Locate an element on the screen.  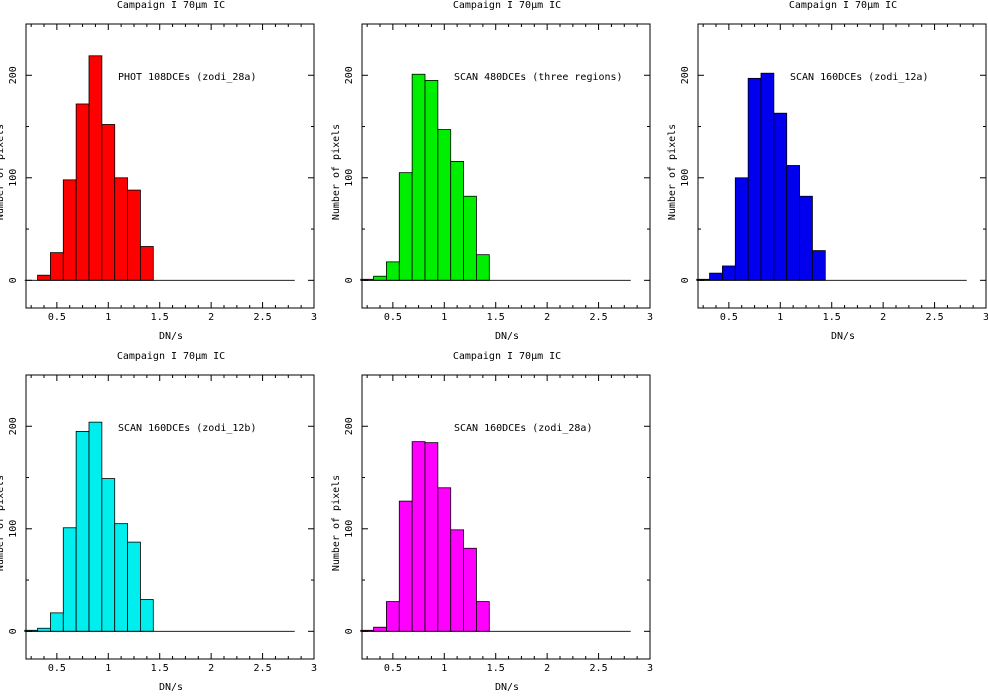
chart-annotation: SCAN 480DCEs (three regions) is located at coordinates (538, 77).